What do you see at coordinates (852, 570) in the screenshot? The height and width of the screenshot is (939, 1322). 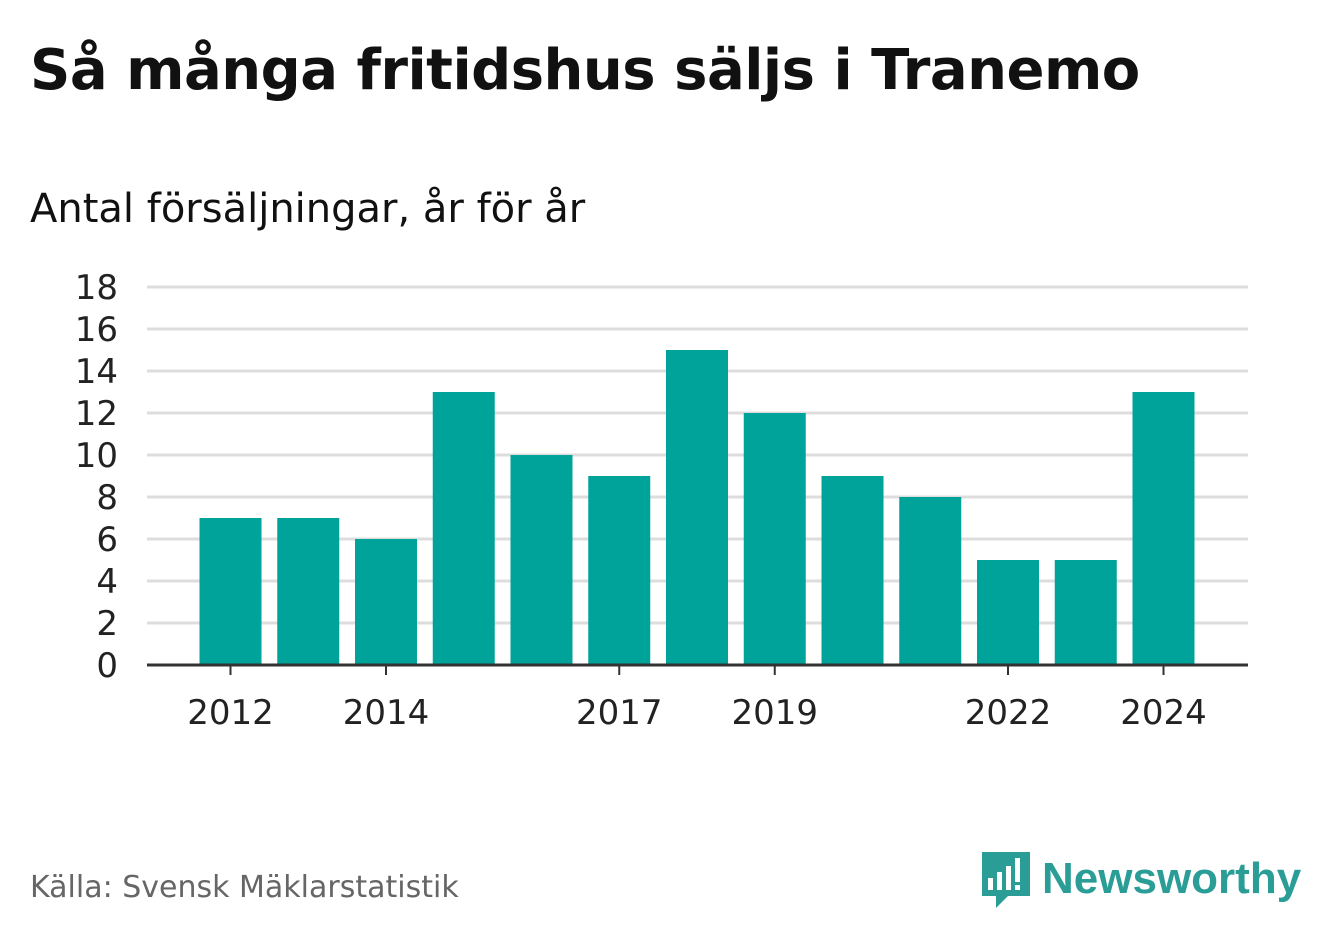 I see `bar-2020` at bounding box center [852, 570].